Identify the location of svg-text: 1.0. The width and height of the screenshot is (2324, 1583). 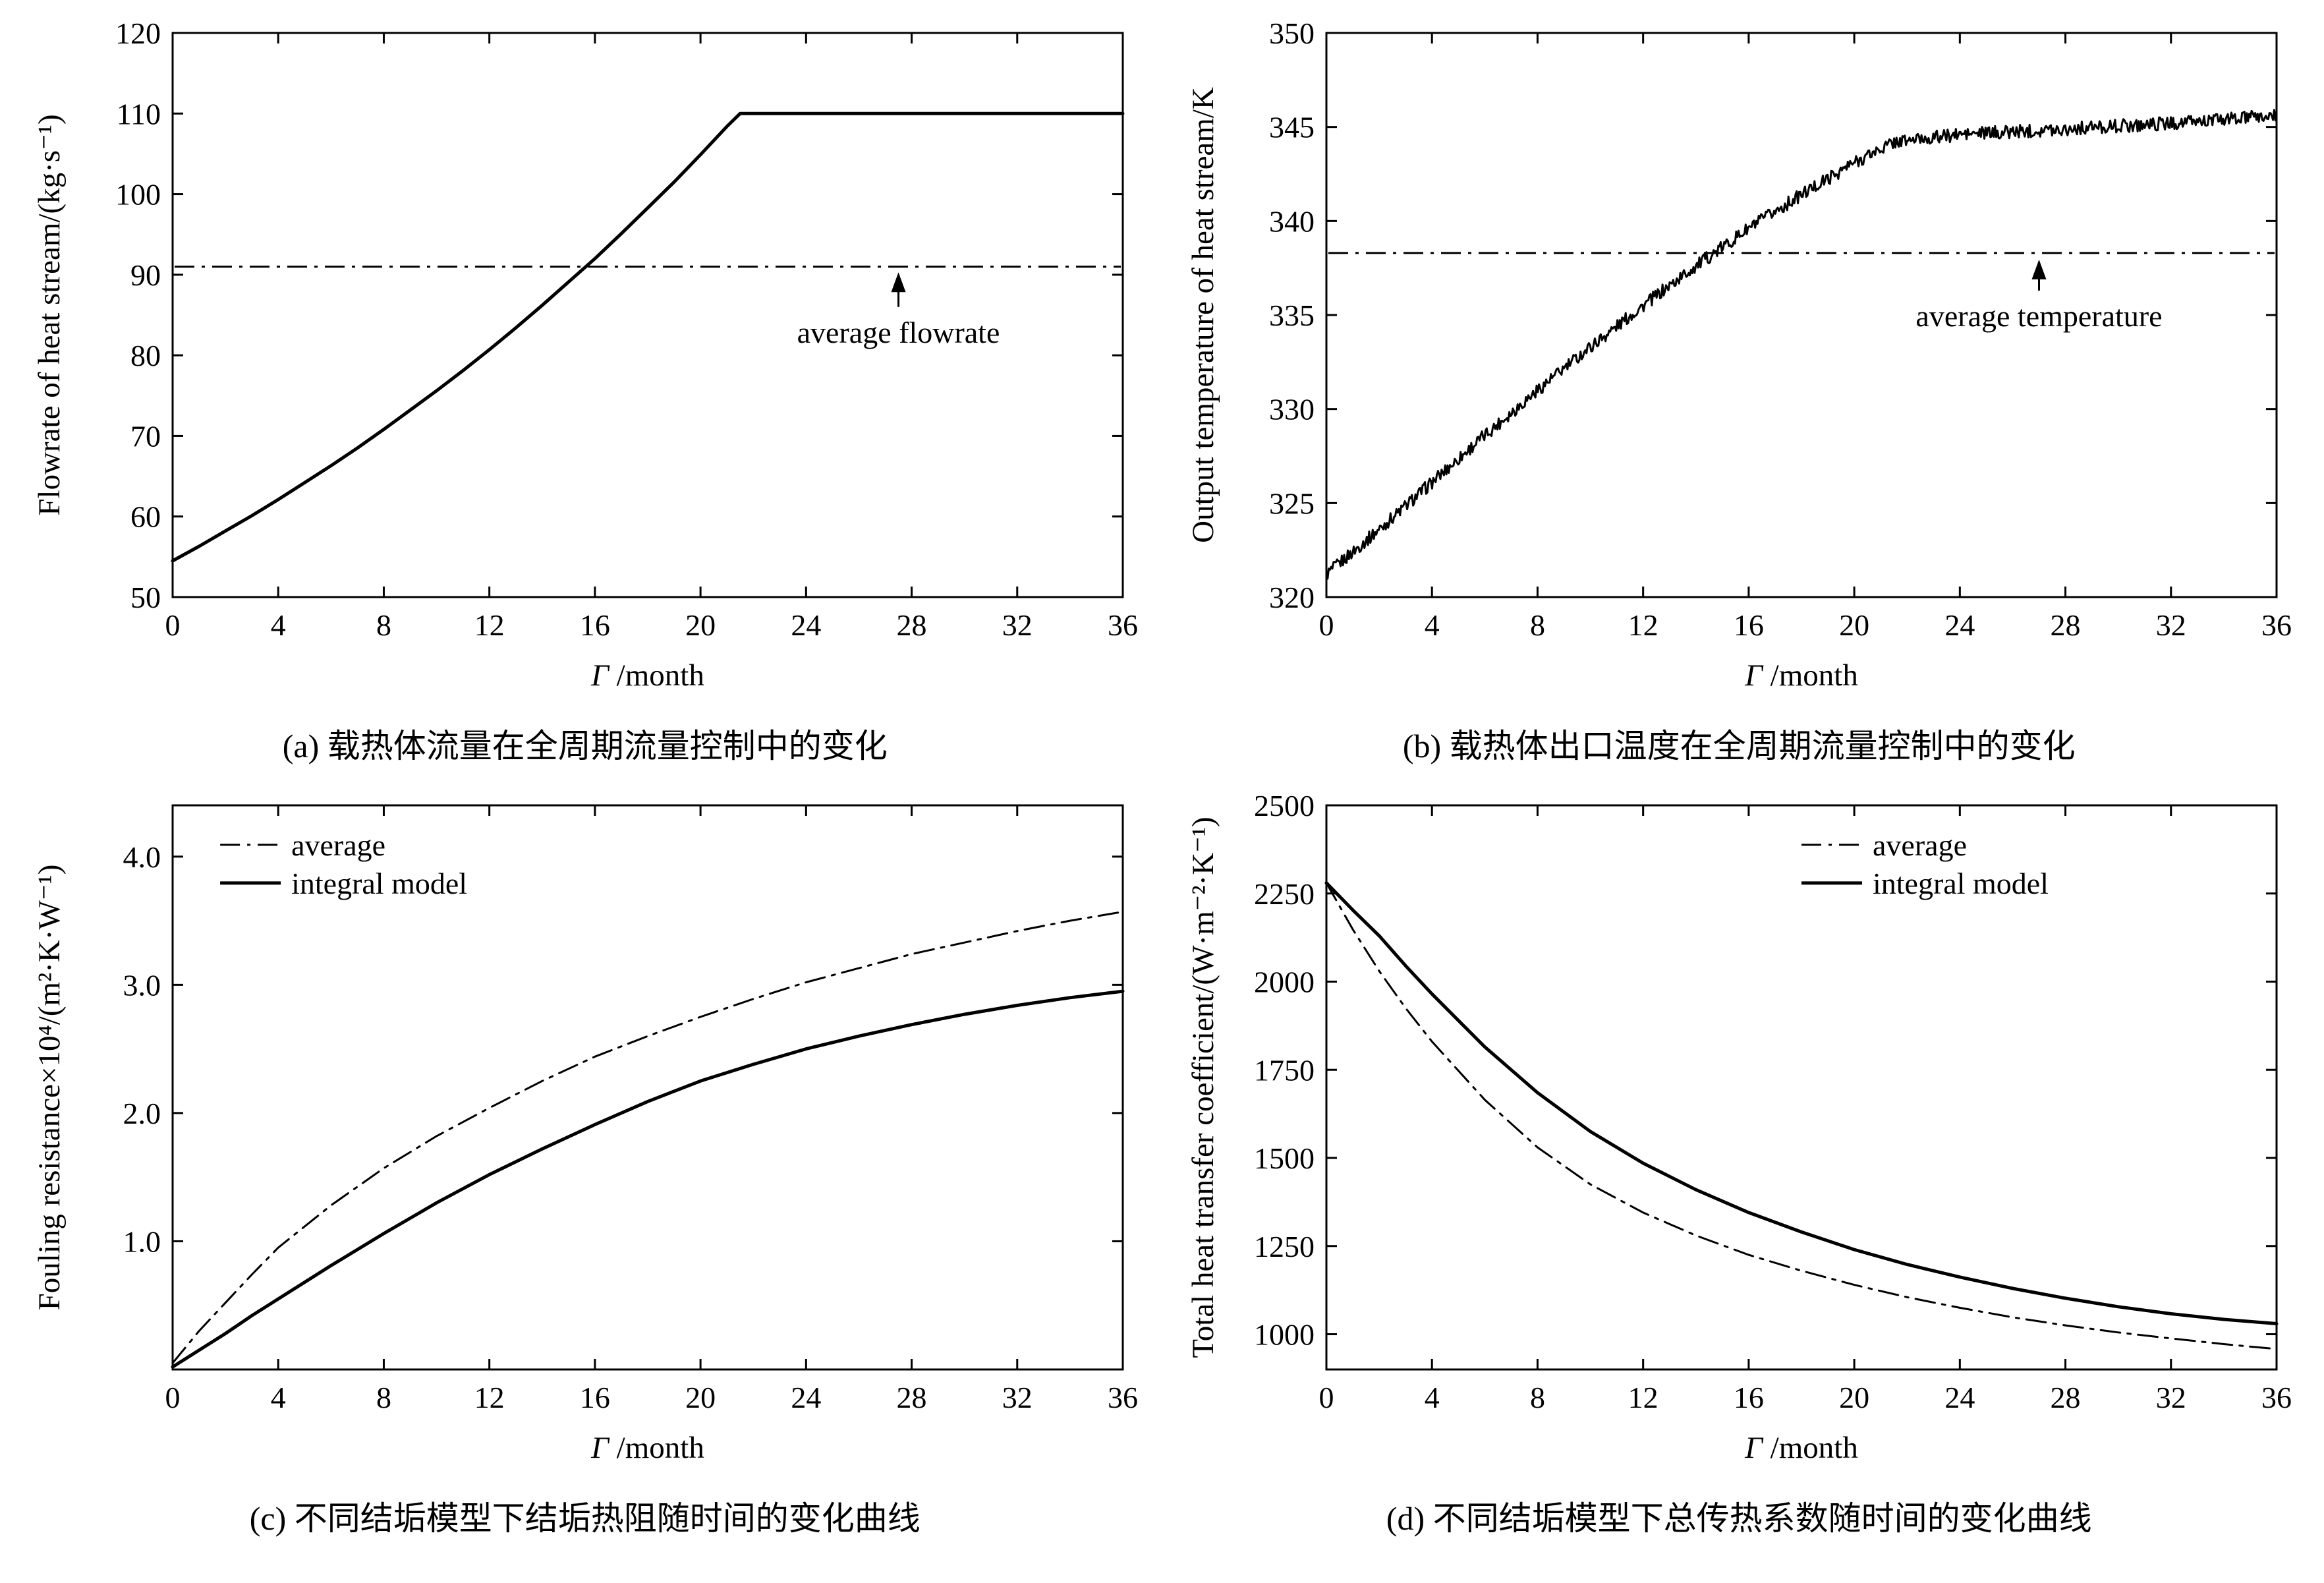
(142, 1241).